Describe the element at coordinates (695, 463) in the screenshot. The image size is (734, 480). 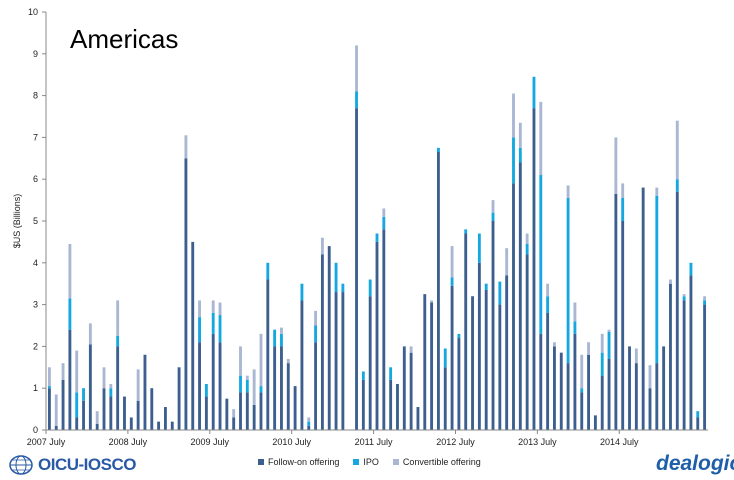
I see `dealogic-logo: dealogic` at that location.